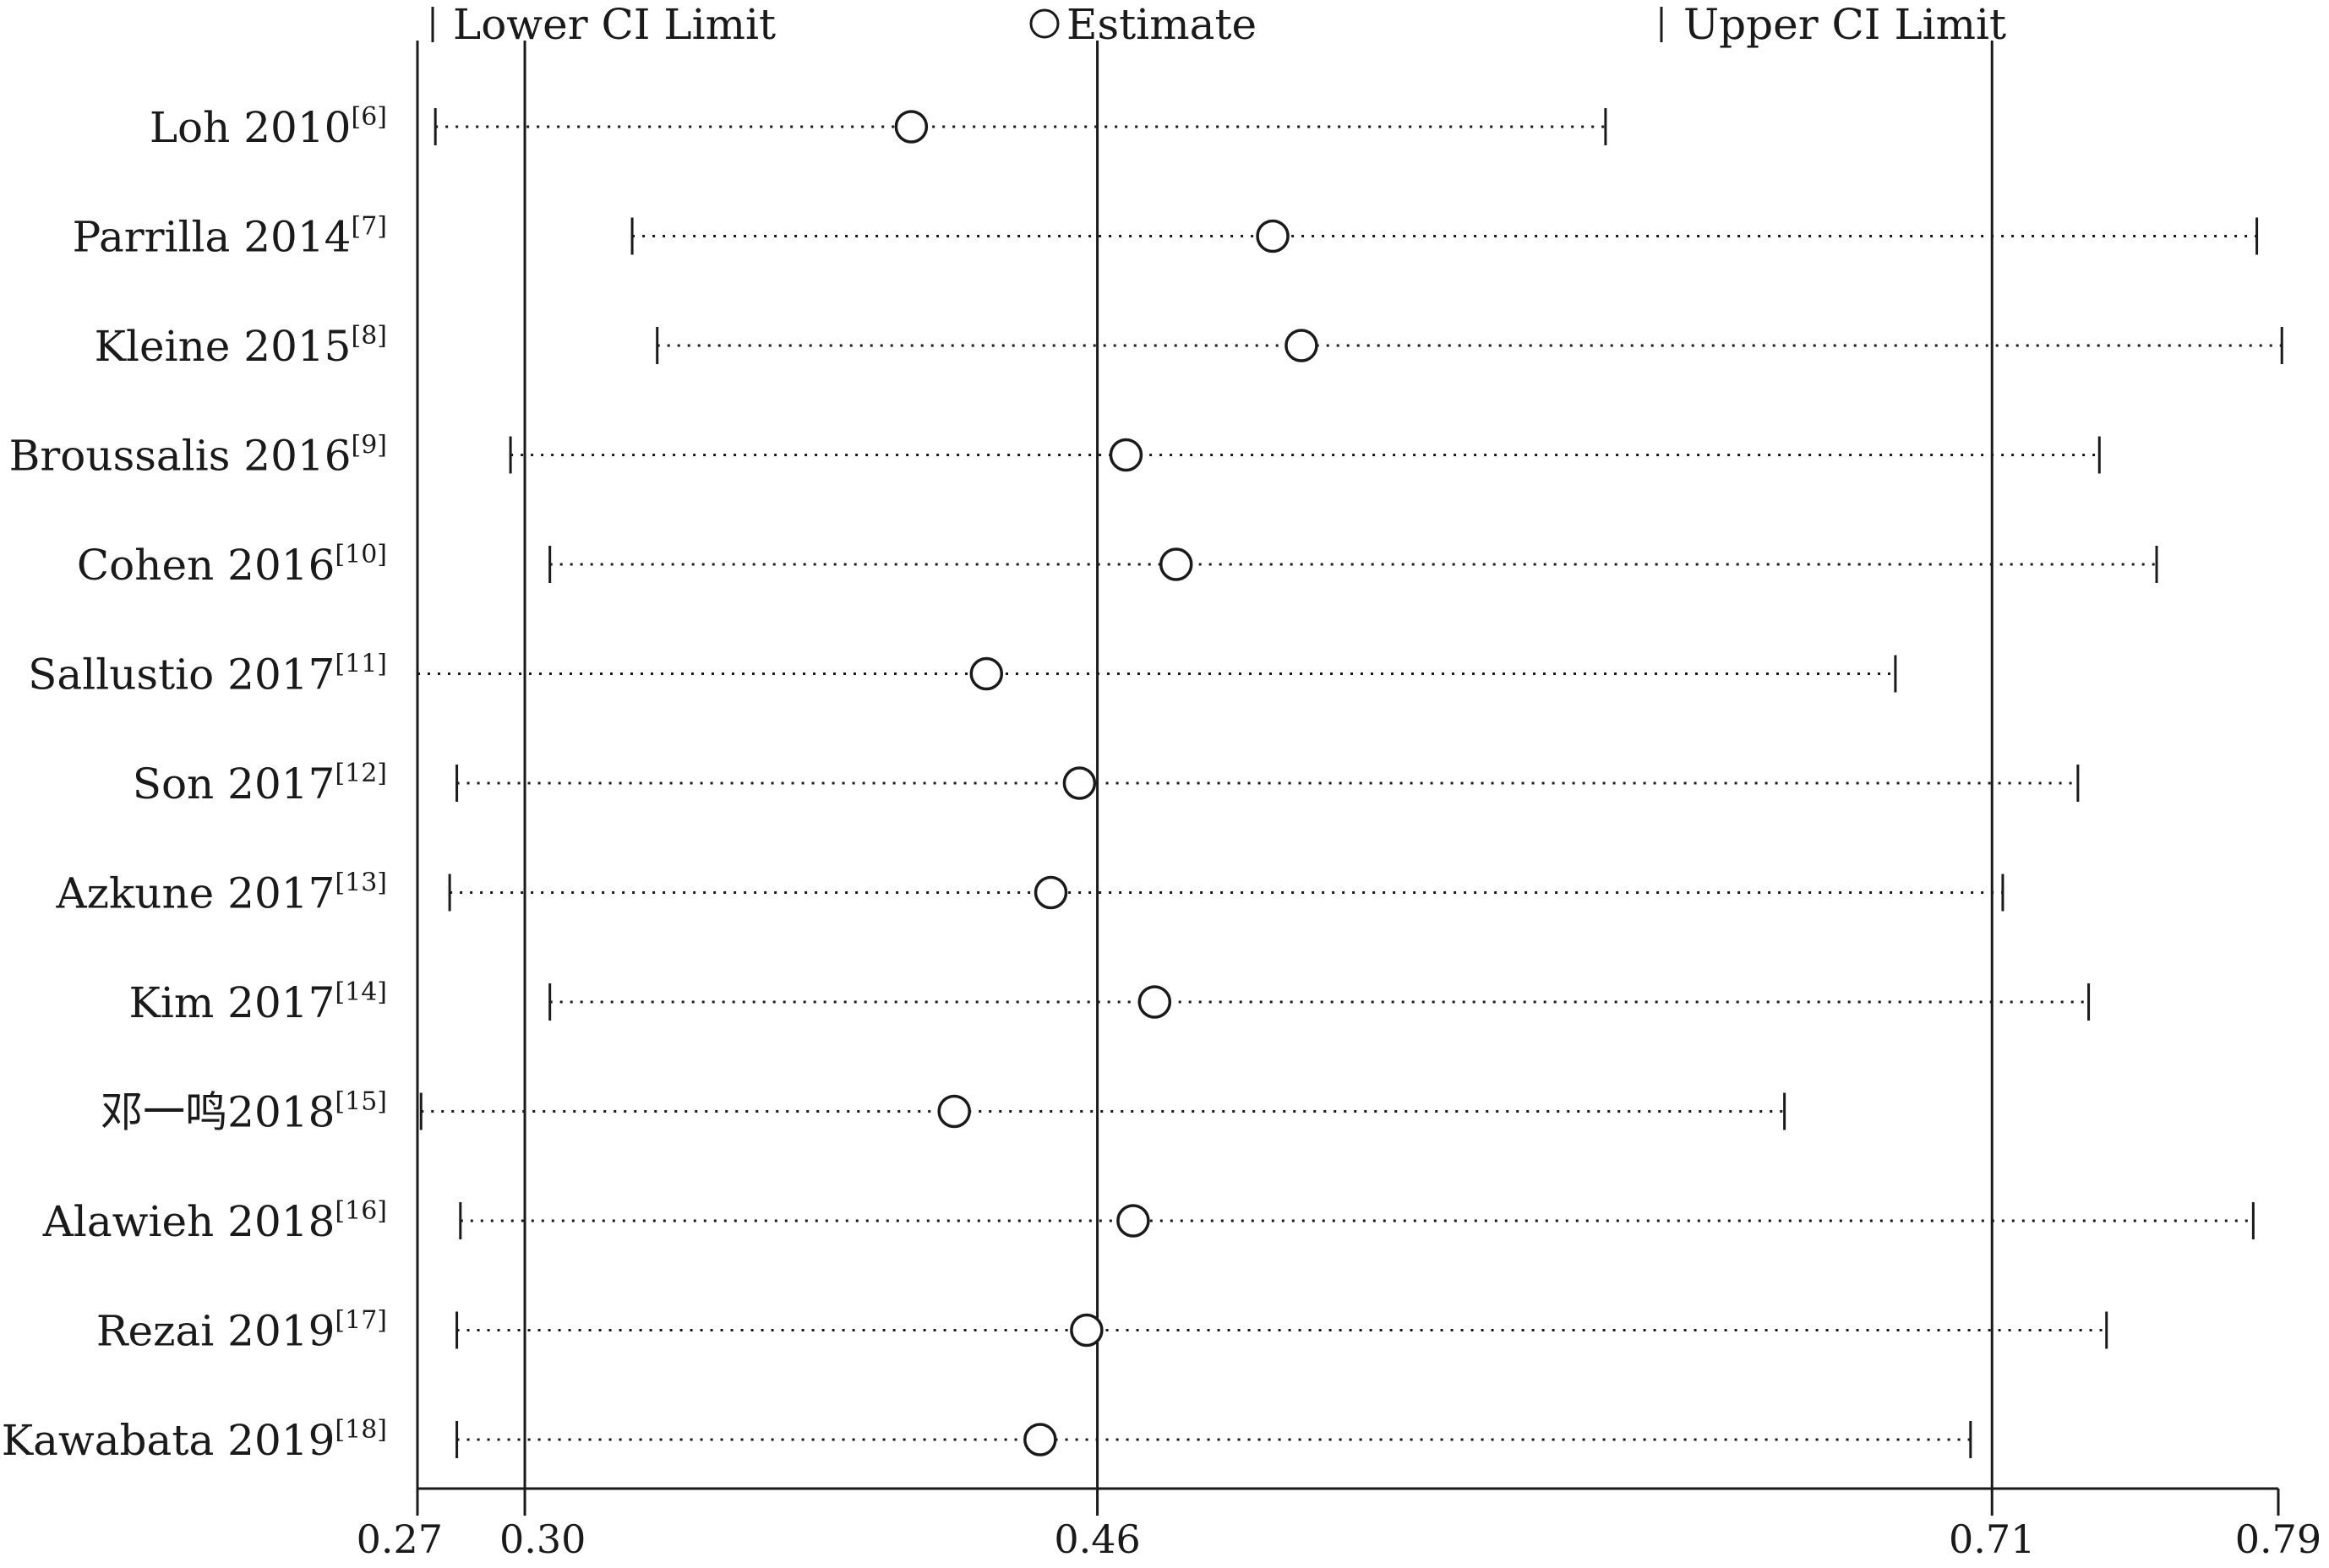 Image resolution: width=2329 pixels, height=1568 pixels. I want to click on study-row: Broussalis 2016[9], so click(1055, 456).